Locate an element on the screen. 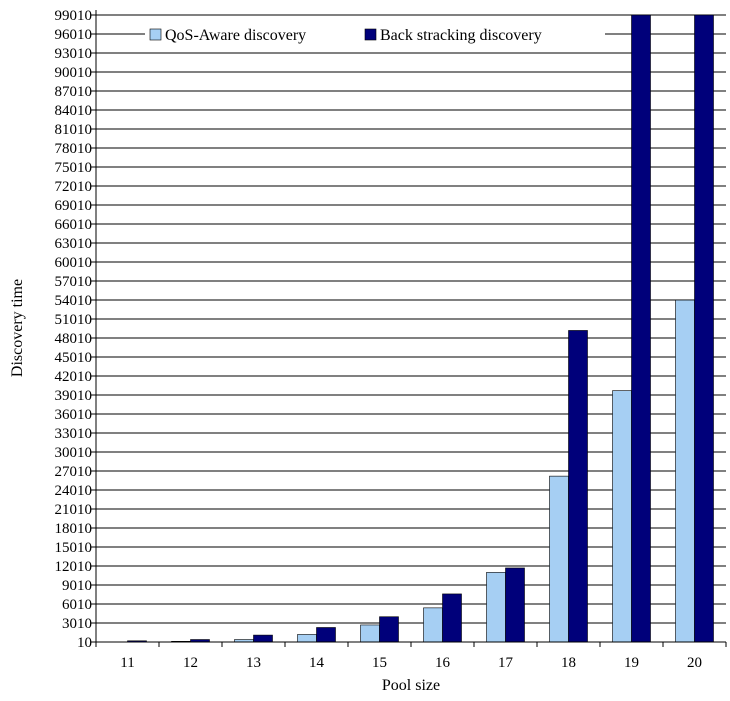 This screenshot has width=730, height=701. legend-label-backtracking: Back stracking discovery is located at coordinates (461, 35).